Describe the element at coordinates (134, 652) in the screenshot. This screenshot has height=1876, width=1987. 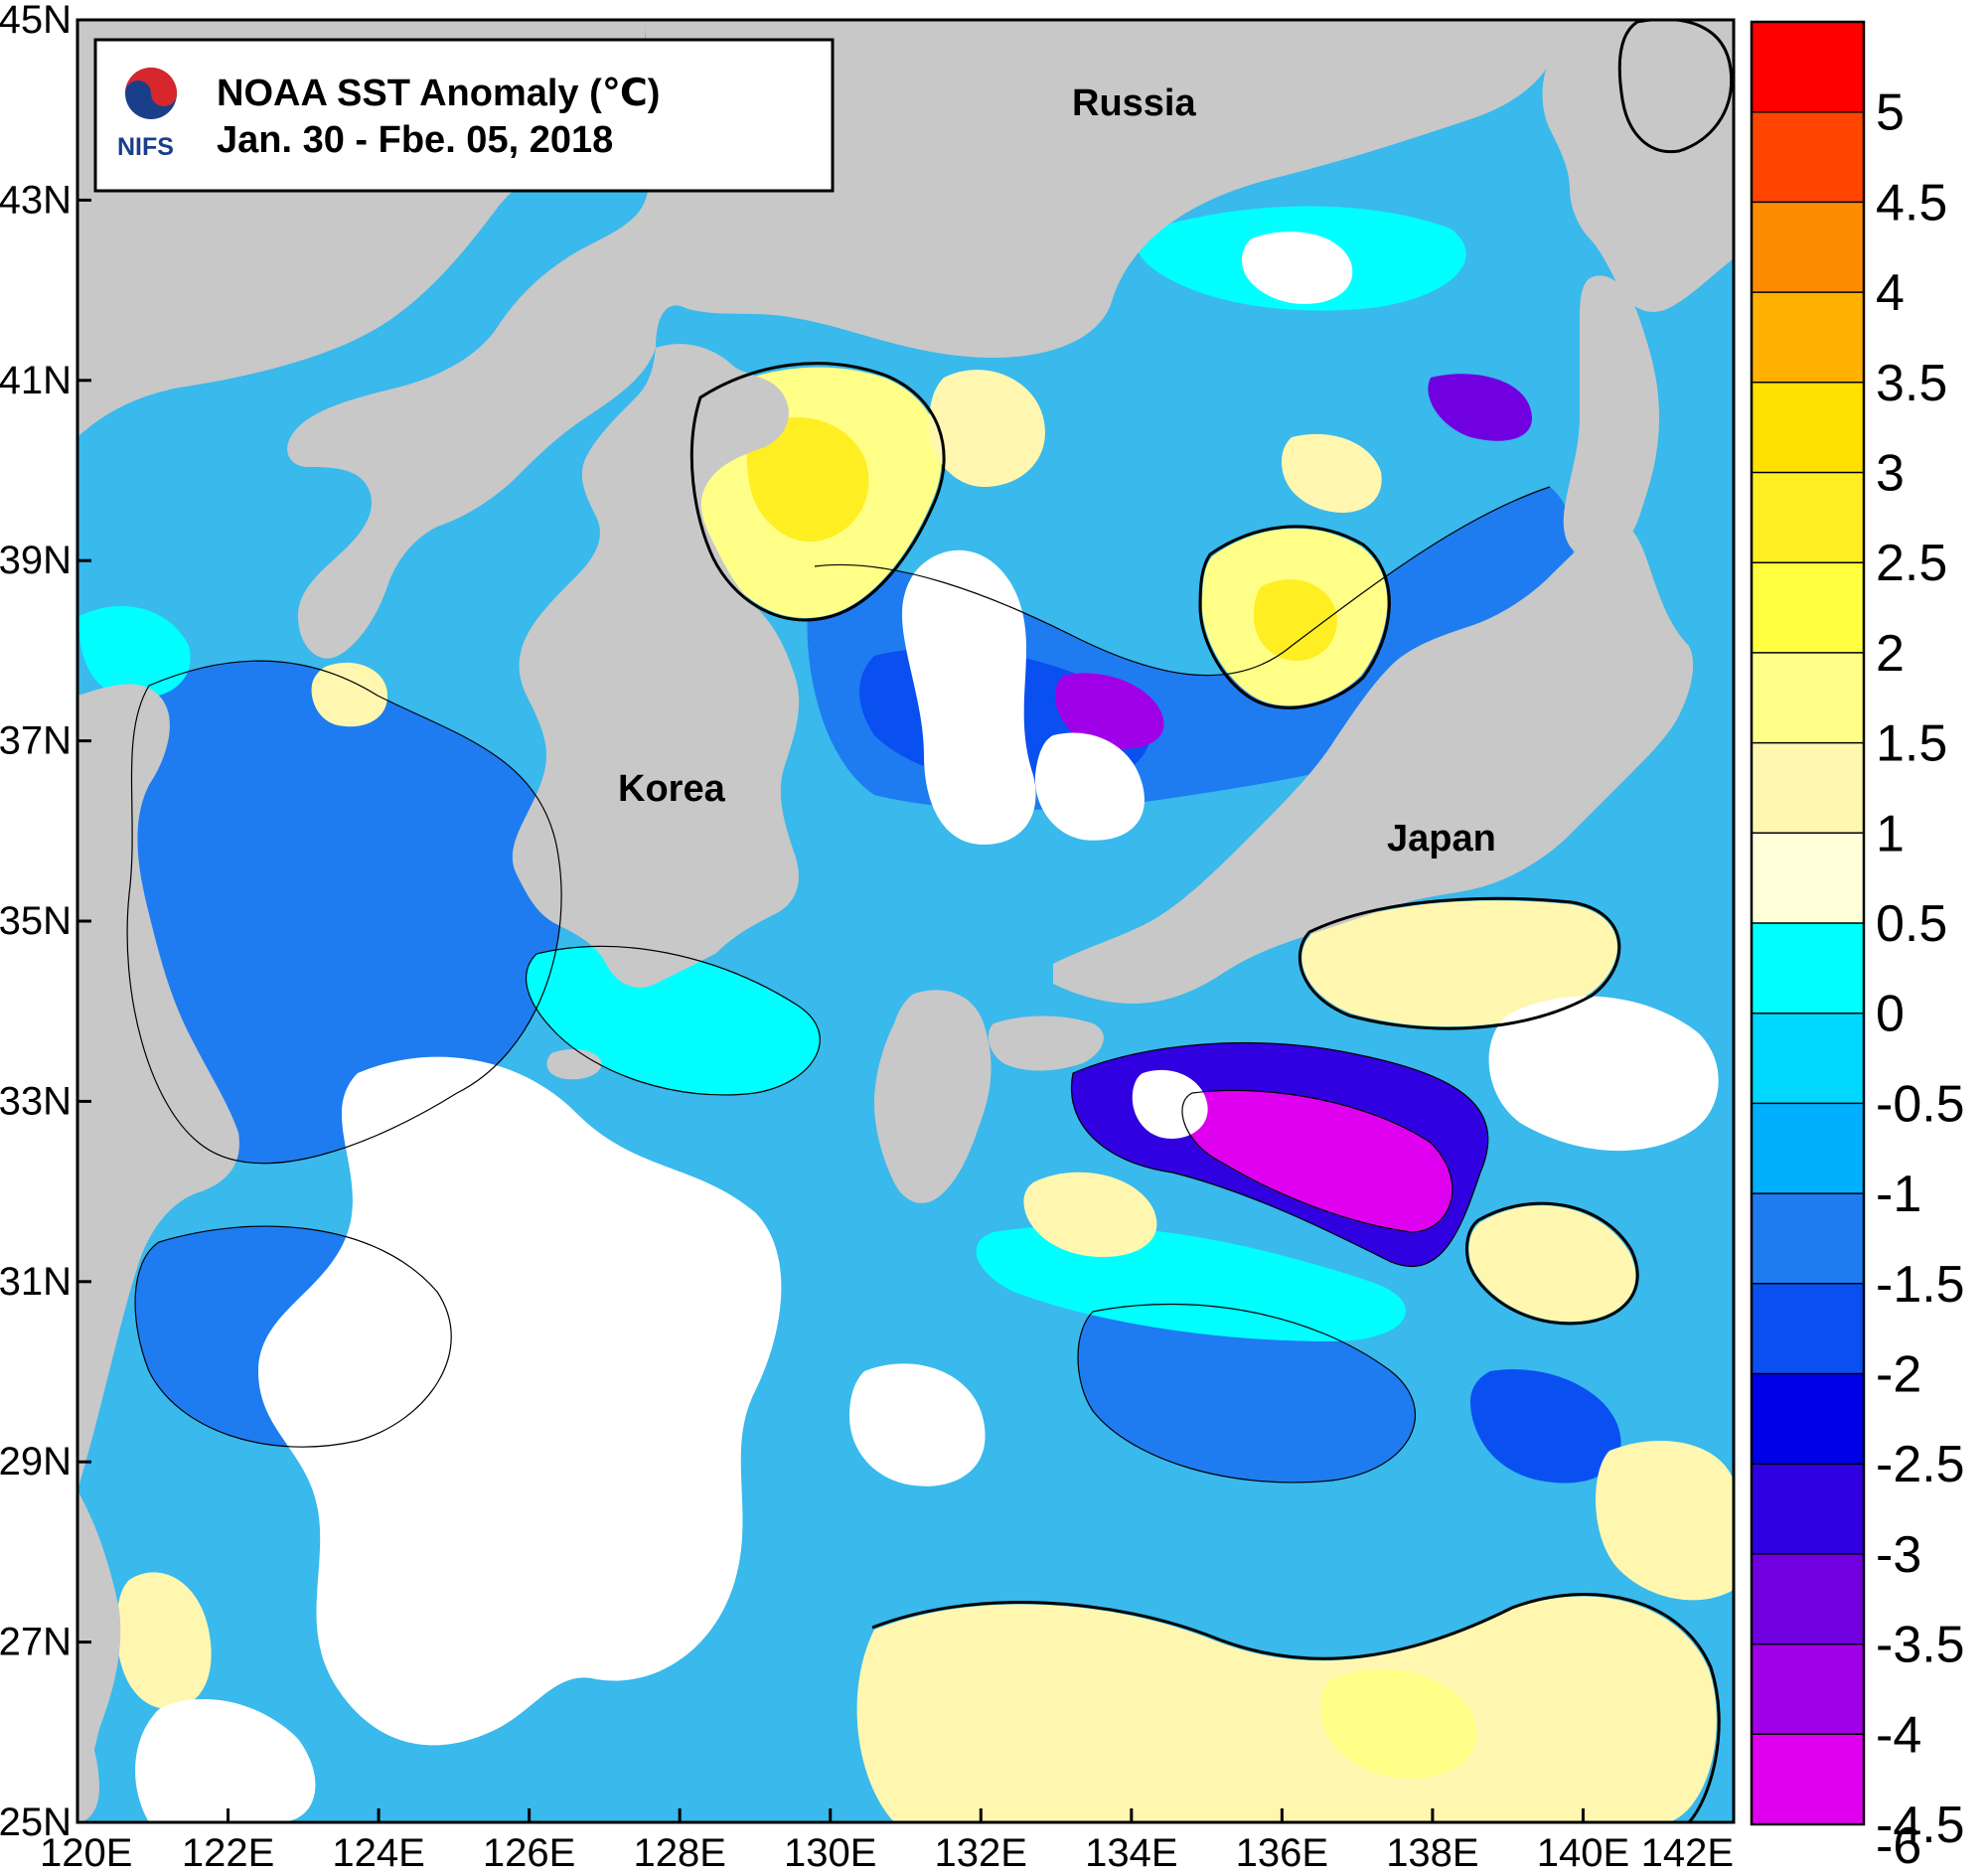
I see `near-zero-northern-yellow-sea` at that location.